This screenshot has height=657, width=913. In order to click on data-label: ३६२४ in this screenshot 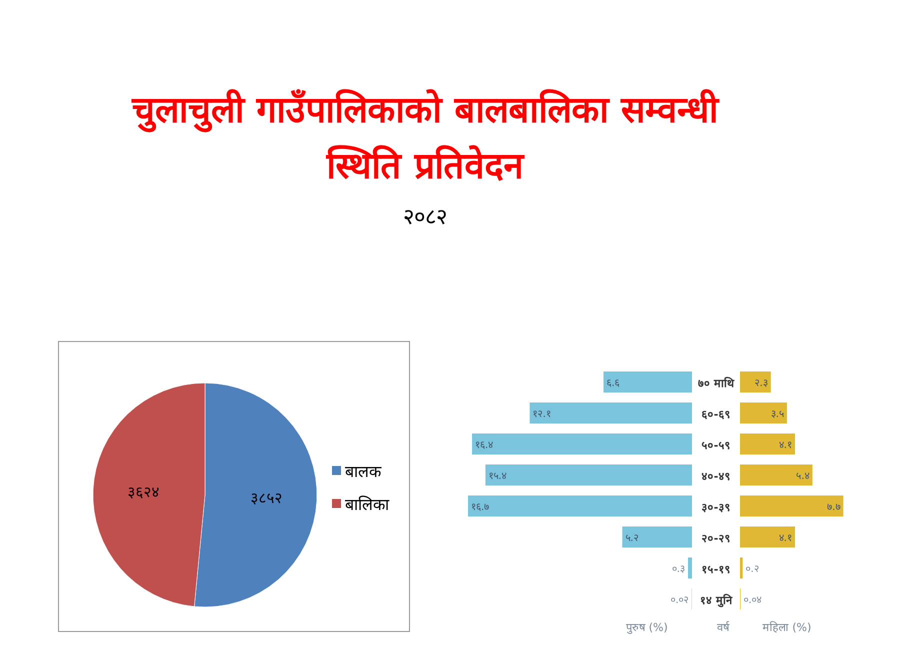, I will do `click(143, 492)`.